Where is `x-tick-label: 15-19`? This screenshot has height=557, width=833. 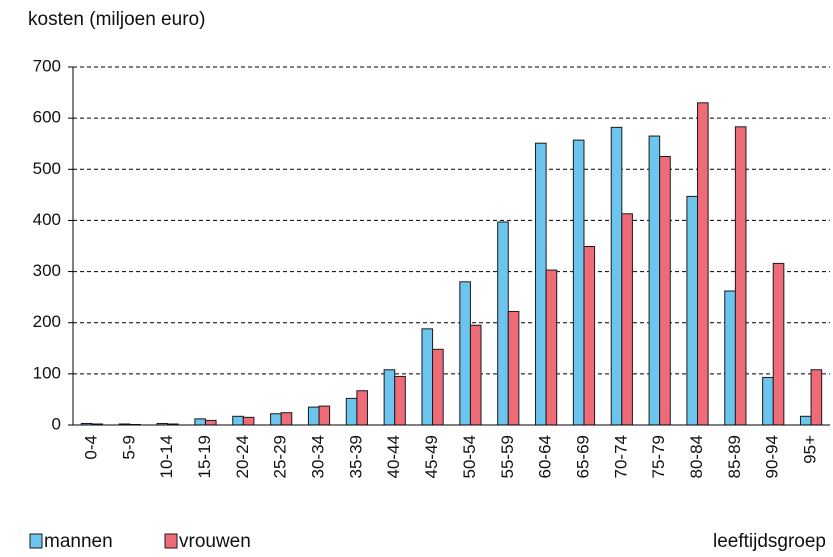 x-tick-label: 15-19 is located at coordinates (204, 456).